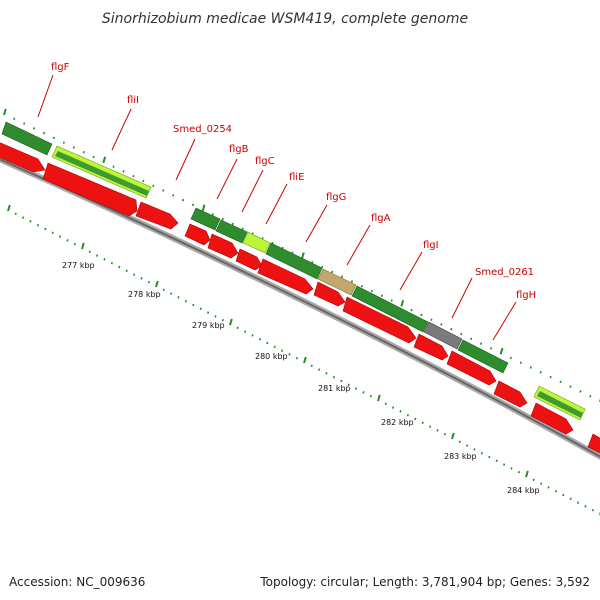 This screenshot has height=600, width=600. I want to click on gene-label: flgH, so click(526, 295).